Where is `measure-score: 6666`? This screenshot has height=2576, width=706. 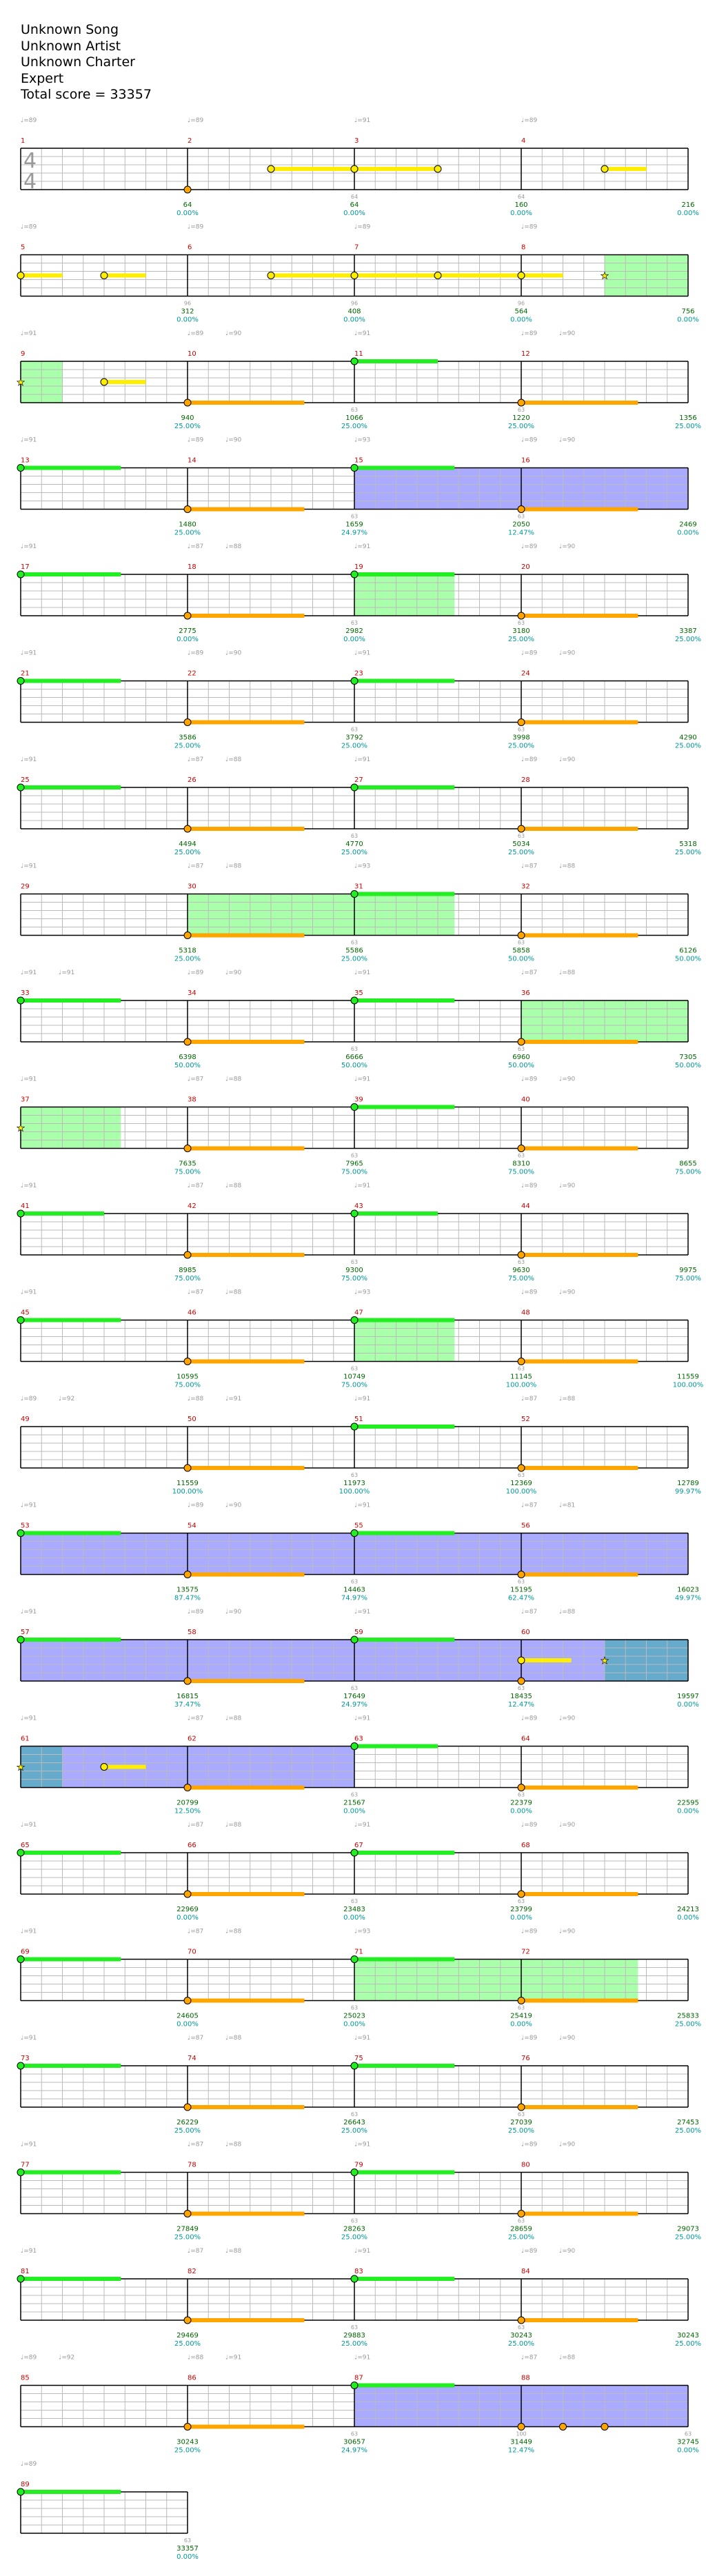 measure-score: 6666 is located at coordinates (354, 1057).